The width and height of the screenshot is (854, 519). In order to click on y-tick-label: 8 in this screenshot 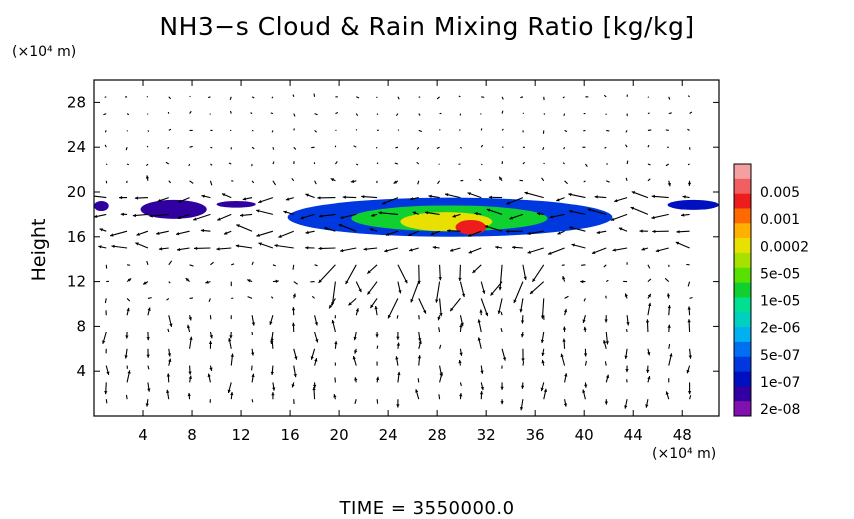, I will do `click(81, 326)`.